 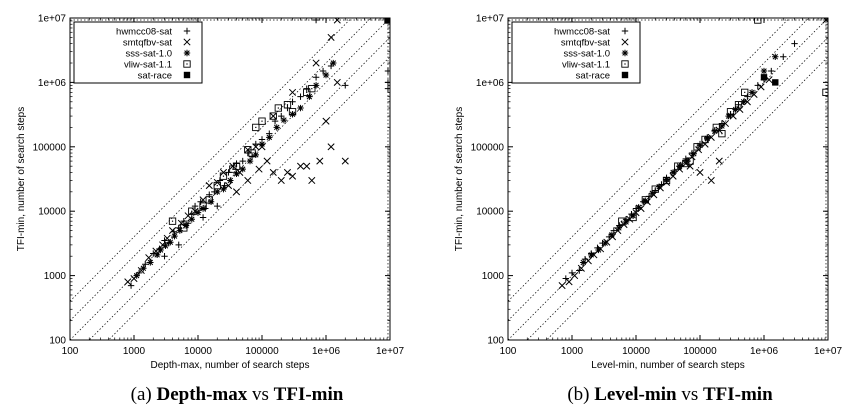 I want to click on y-tick-label: 1e+07, so click(x=490, y=19).